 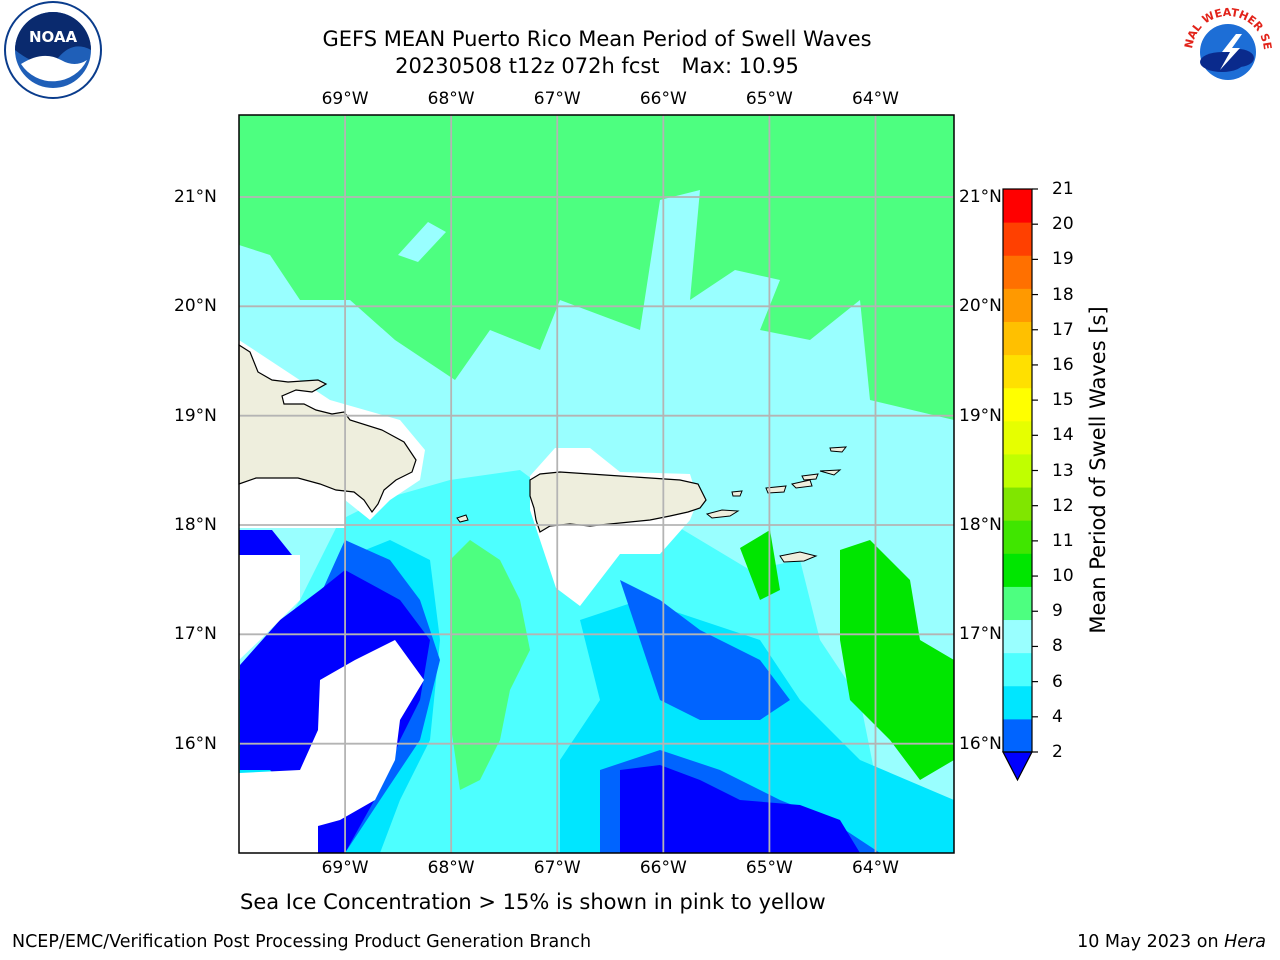 I want to click on noaa-logo: NOAA, so click(x=53, y=50).